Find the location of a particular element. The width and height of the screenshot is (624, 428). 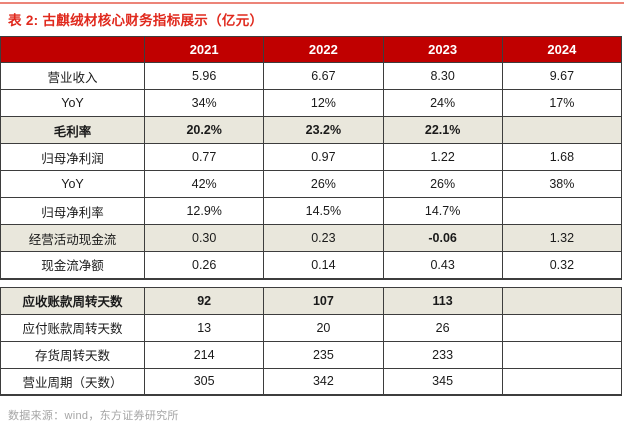

value-cell: 14.7% is located at coordinates (442, 211).